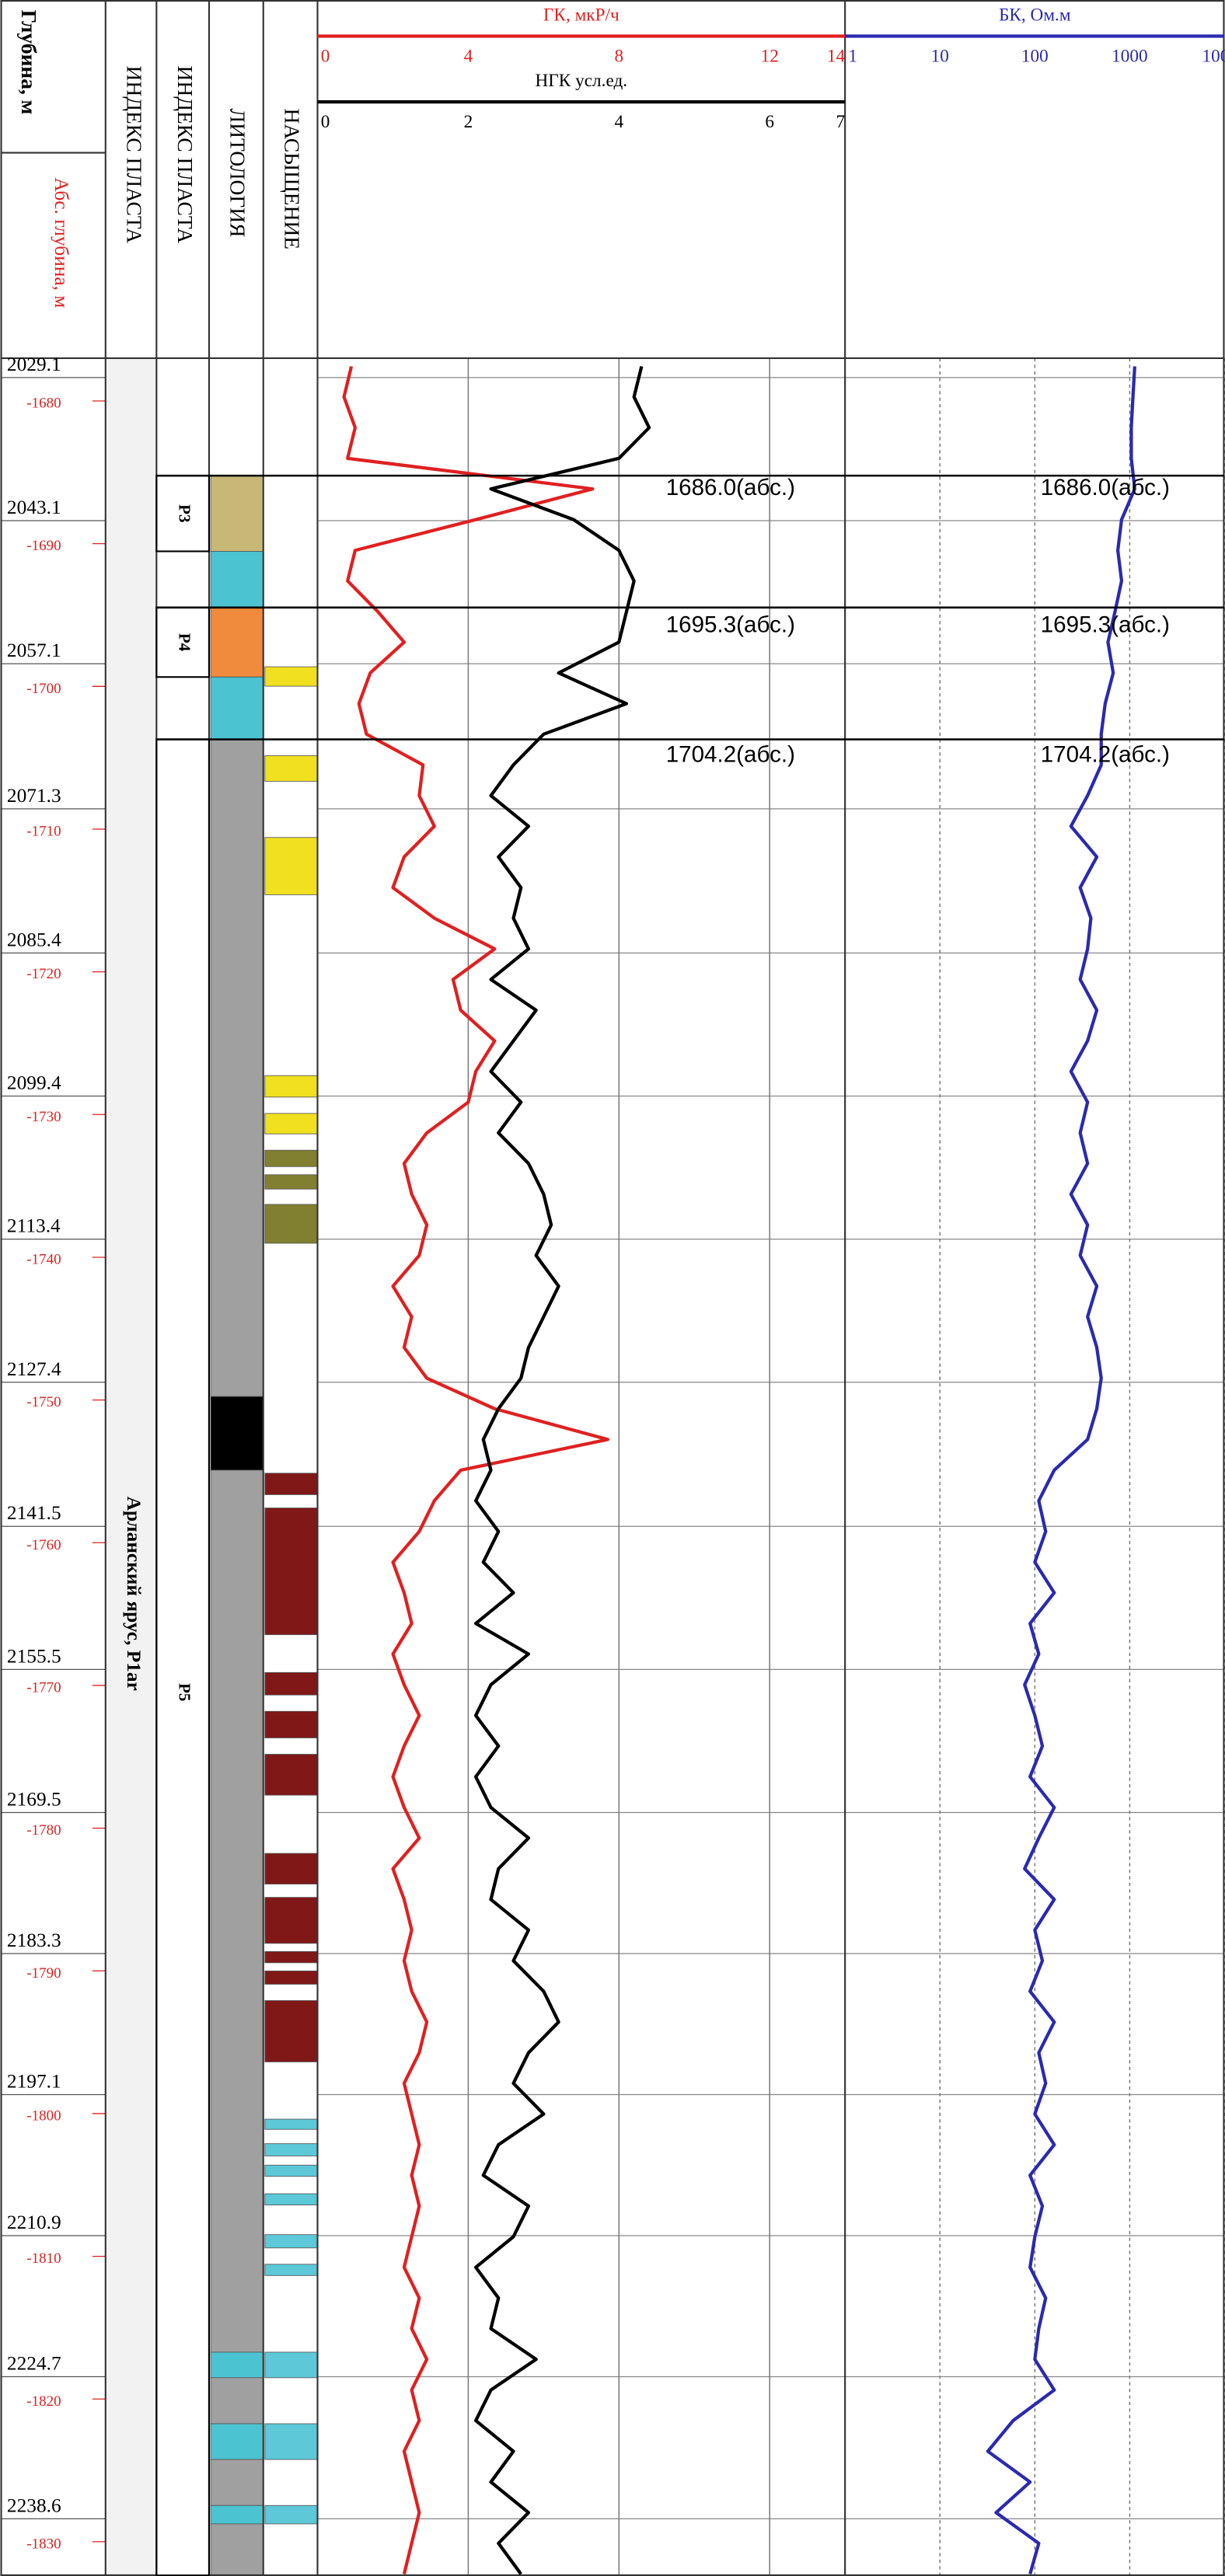 The width and height of the screenshot is (1225, 2576). Describe the element at coordinates (292, 179) in the screenshot. I see `column-title: НАСЫЩЕНИЕ` at that location.